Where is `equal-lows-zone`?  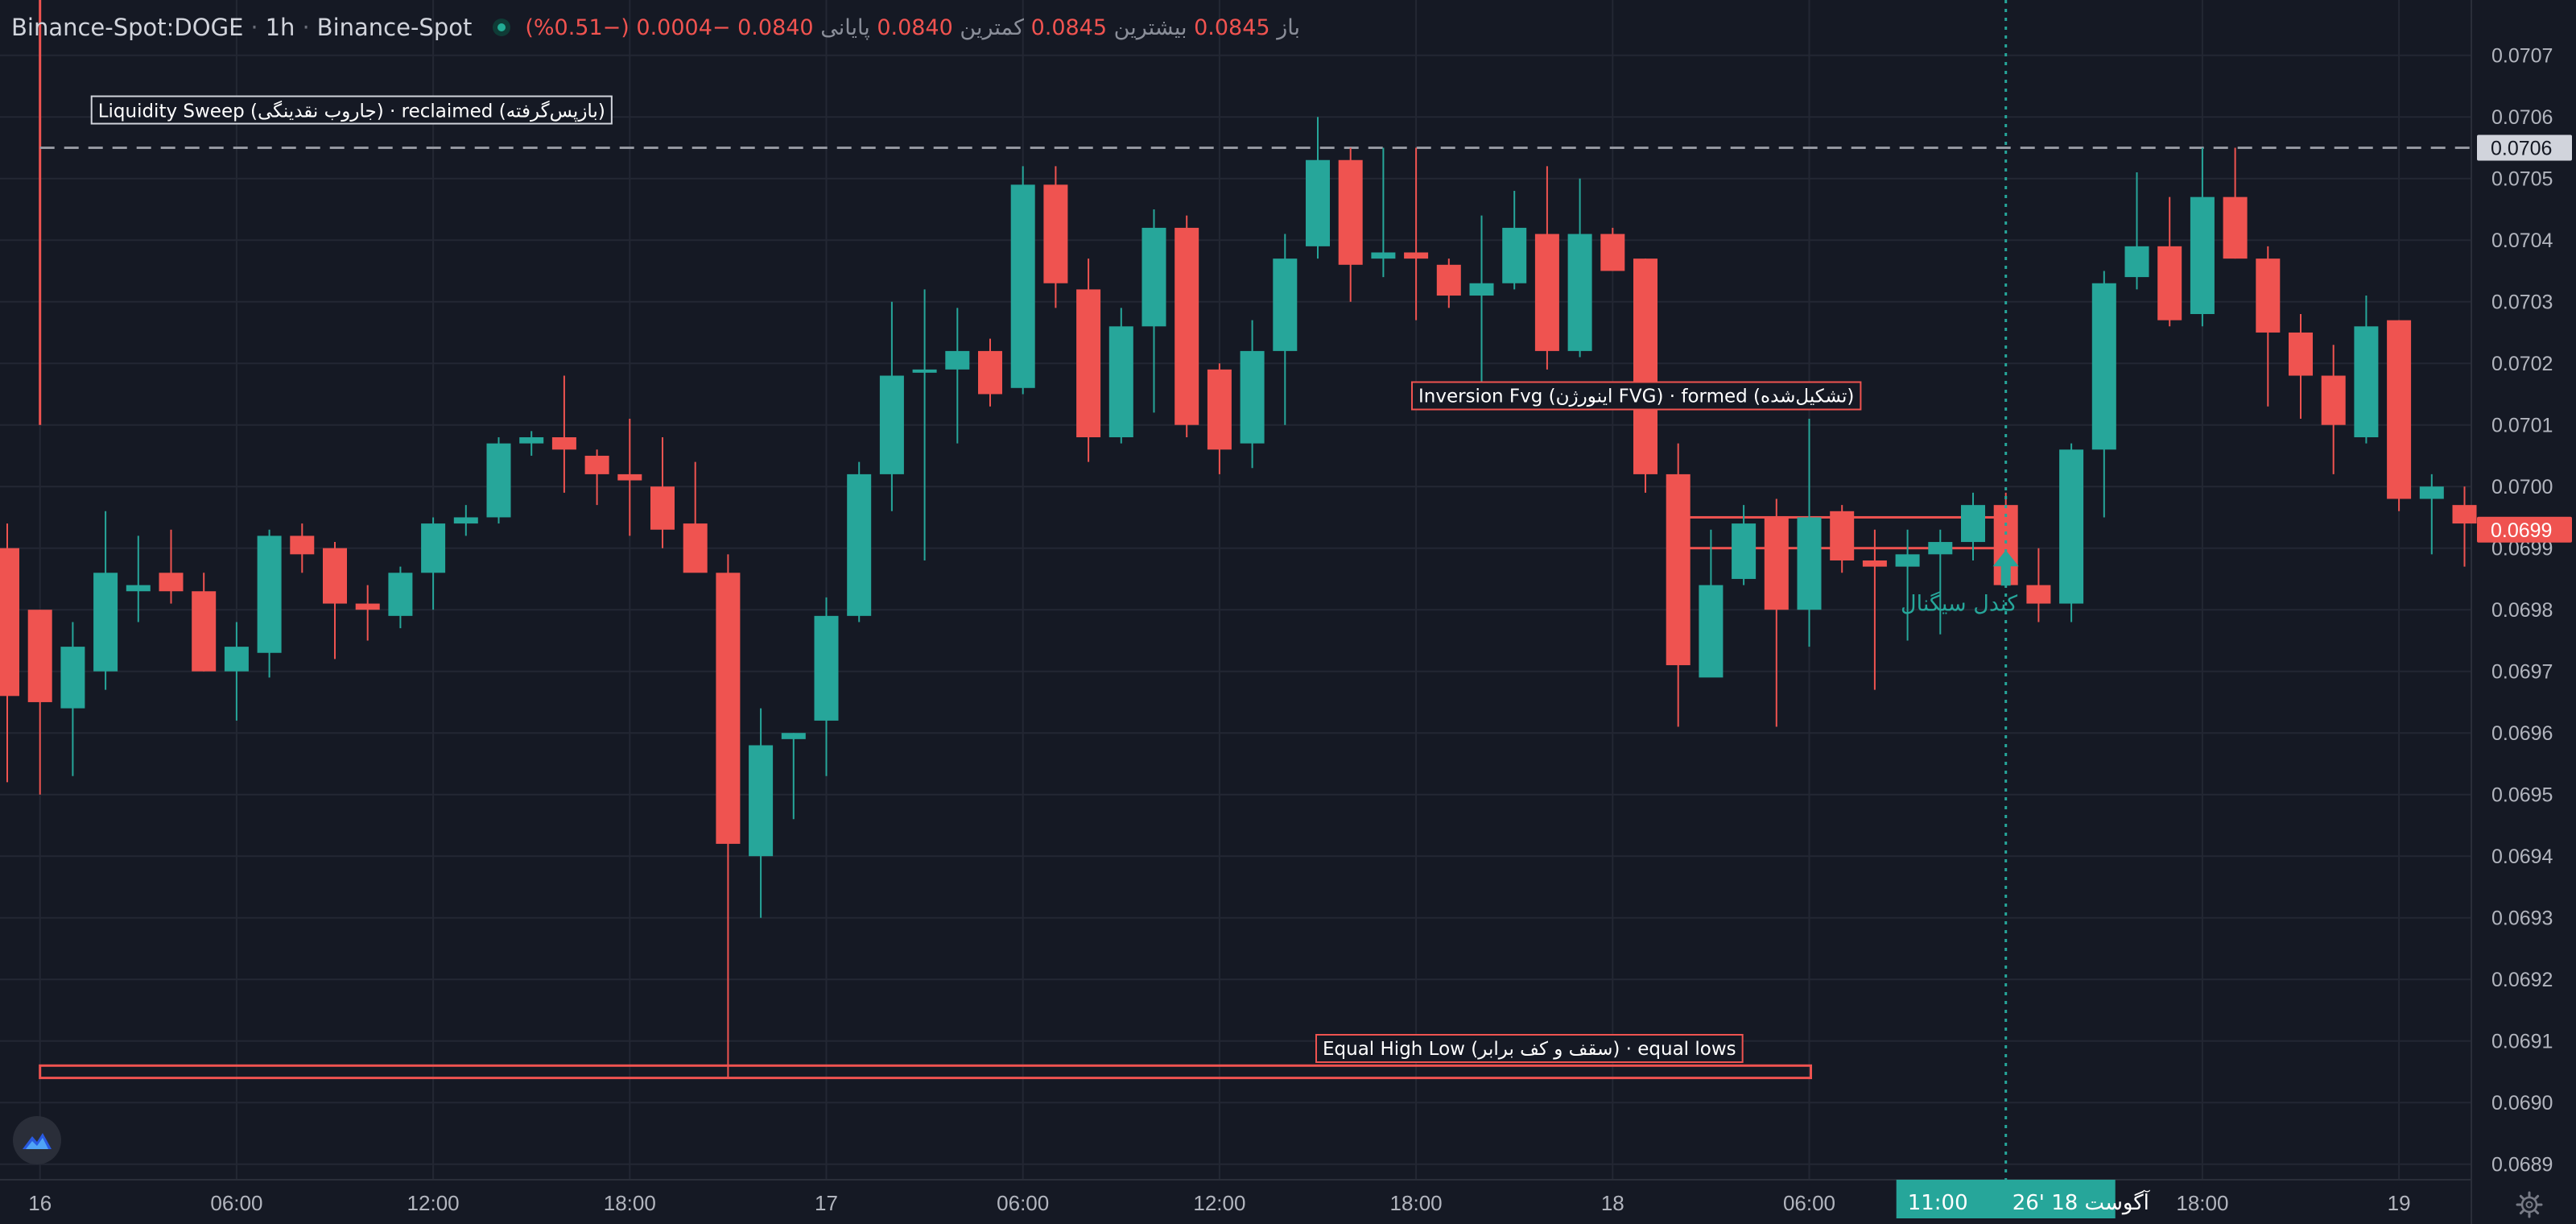
equal-lows-zone is located at coordinates (926, 1072).